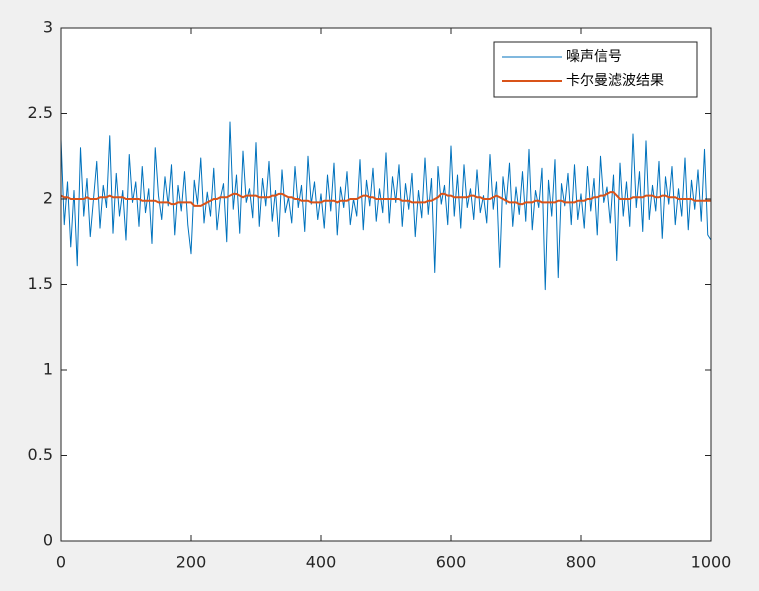 The height and width of the screenshot is (591, 759). What do you see at coordinates (40, 454) in the screenshot?
I see `y-tick-label: 0.5` at bounding box center [40, 454].